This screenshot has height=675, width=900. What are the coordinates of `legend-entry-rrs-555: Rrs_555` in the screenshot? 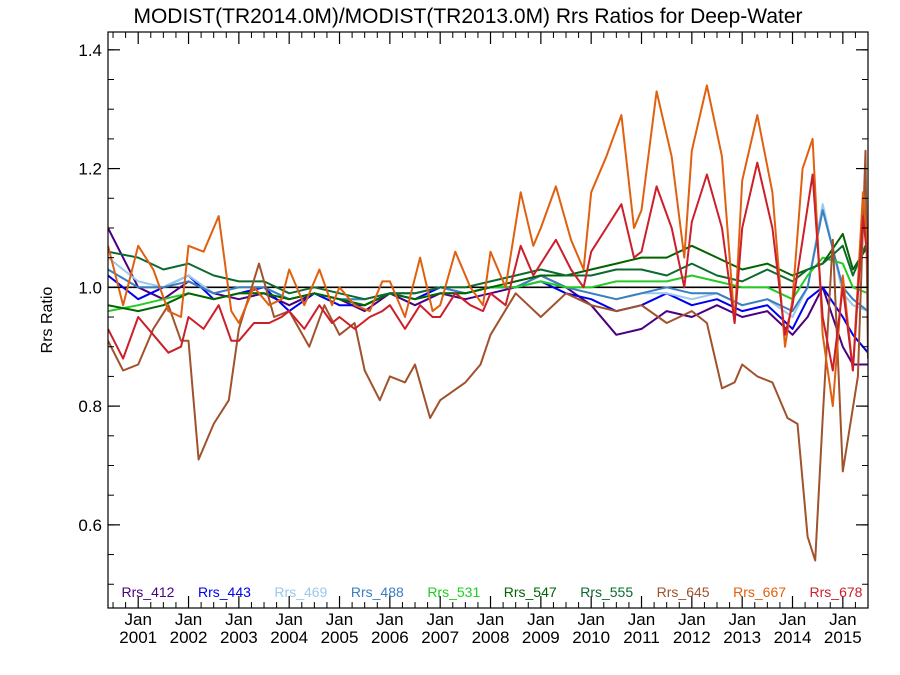 It's located at (606, 592).